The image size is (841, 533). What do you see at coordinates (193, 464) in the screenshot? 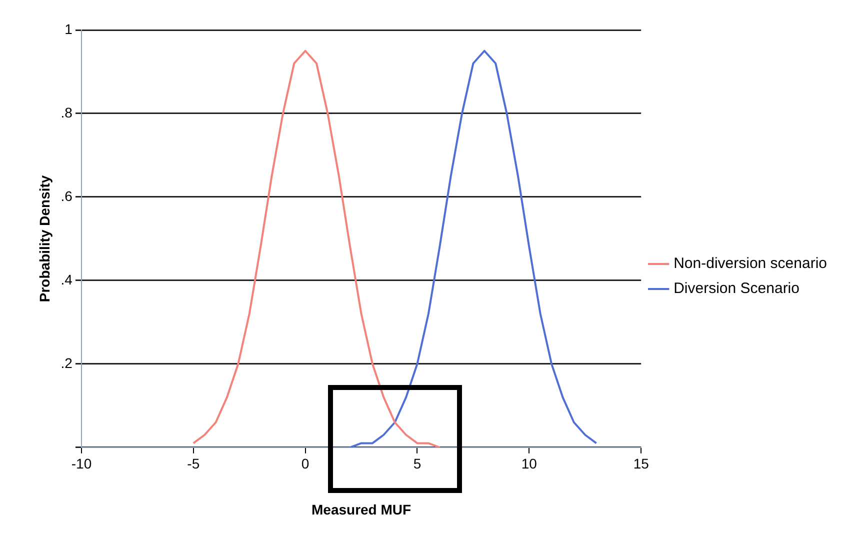
I see `x-tick-label: -5` at bounding box center [193, 464].